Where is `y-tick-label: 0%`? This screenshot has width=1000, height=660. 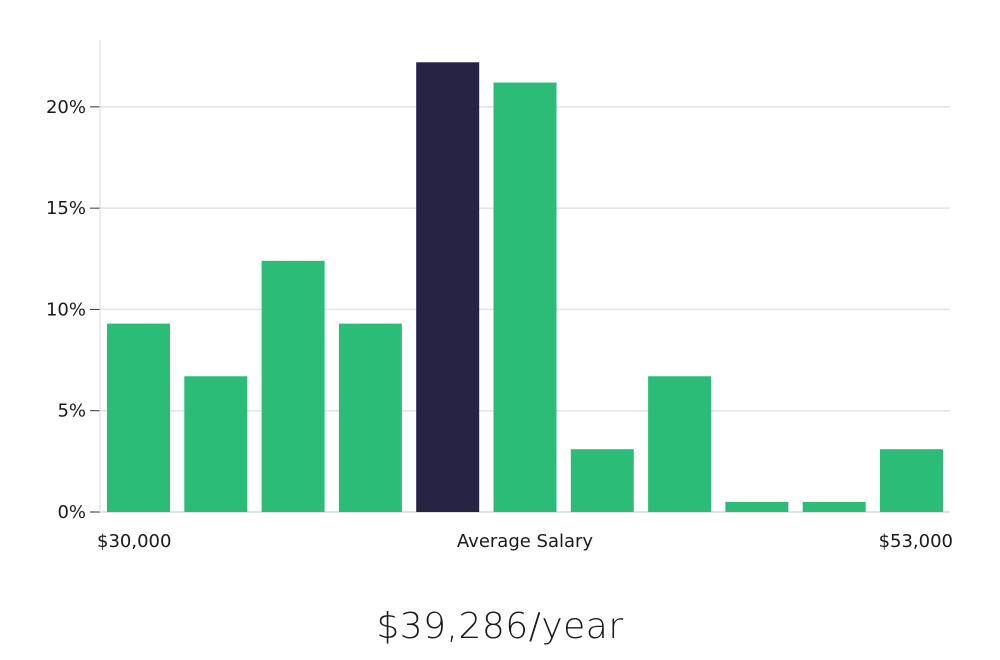
y-tick-label: 0% is located at coordinates (71, 512).